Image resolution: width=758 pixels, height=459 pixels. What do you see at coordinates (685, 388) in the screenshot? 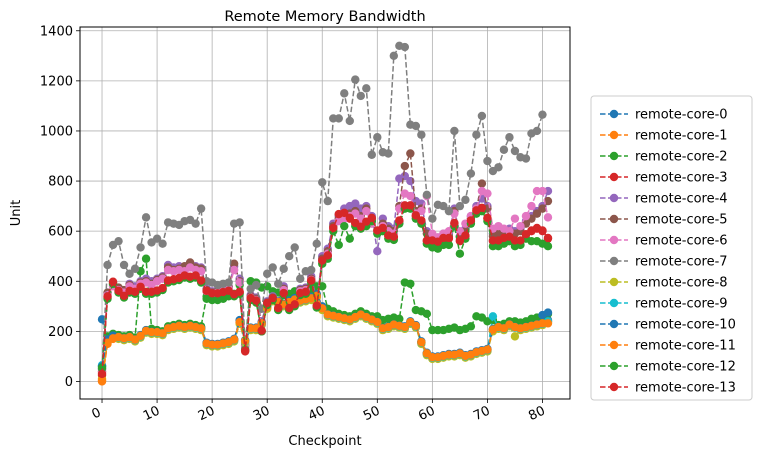
I see `legend-label: remote-core-13` at bounding box center [685, 388].